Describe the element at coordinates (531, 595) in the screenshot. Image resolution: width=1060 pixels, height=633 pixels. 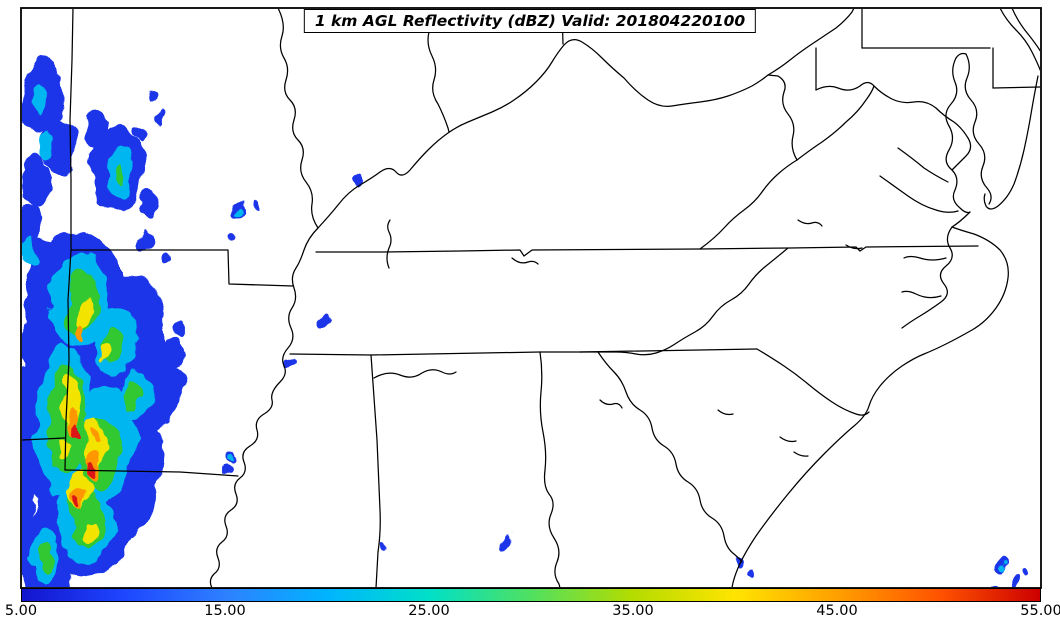
I see `colorbar-gradient` at that location.